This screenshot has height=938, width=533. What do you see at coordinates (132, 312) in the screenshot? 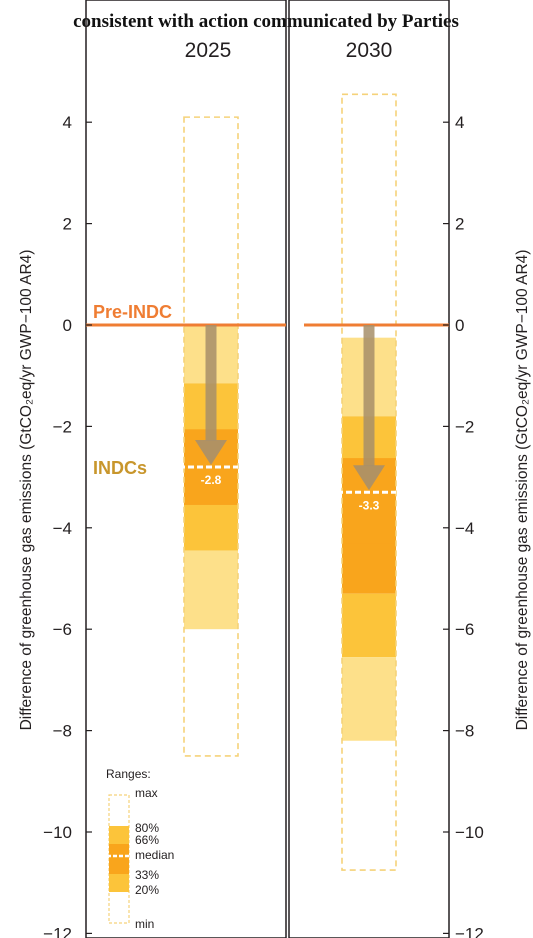
I see `pre-indc-label: Pre-INDC` at bounding box center [132, 312].